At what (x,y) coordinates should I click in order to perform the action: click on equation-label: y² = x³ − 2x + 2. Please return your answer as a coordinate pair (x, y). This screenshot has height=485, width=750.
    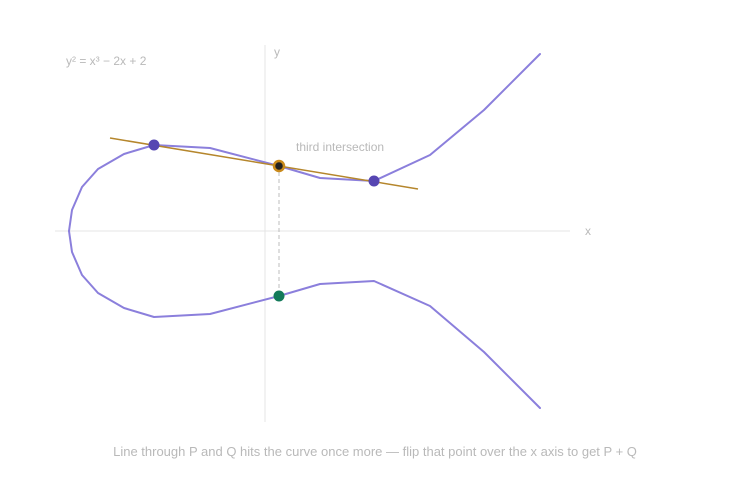
    Looking at the image, I should click on (106, 61).